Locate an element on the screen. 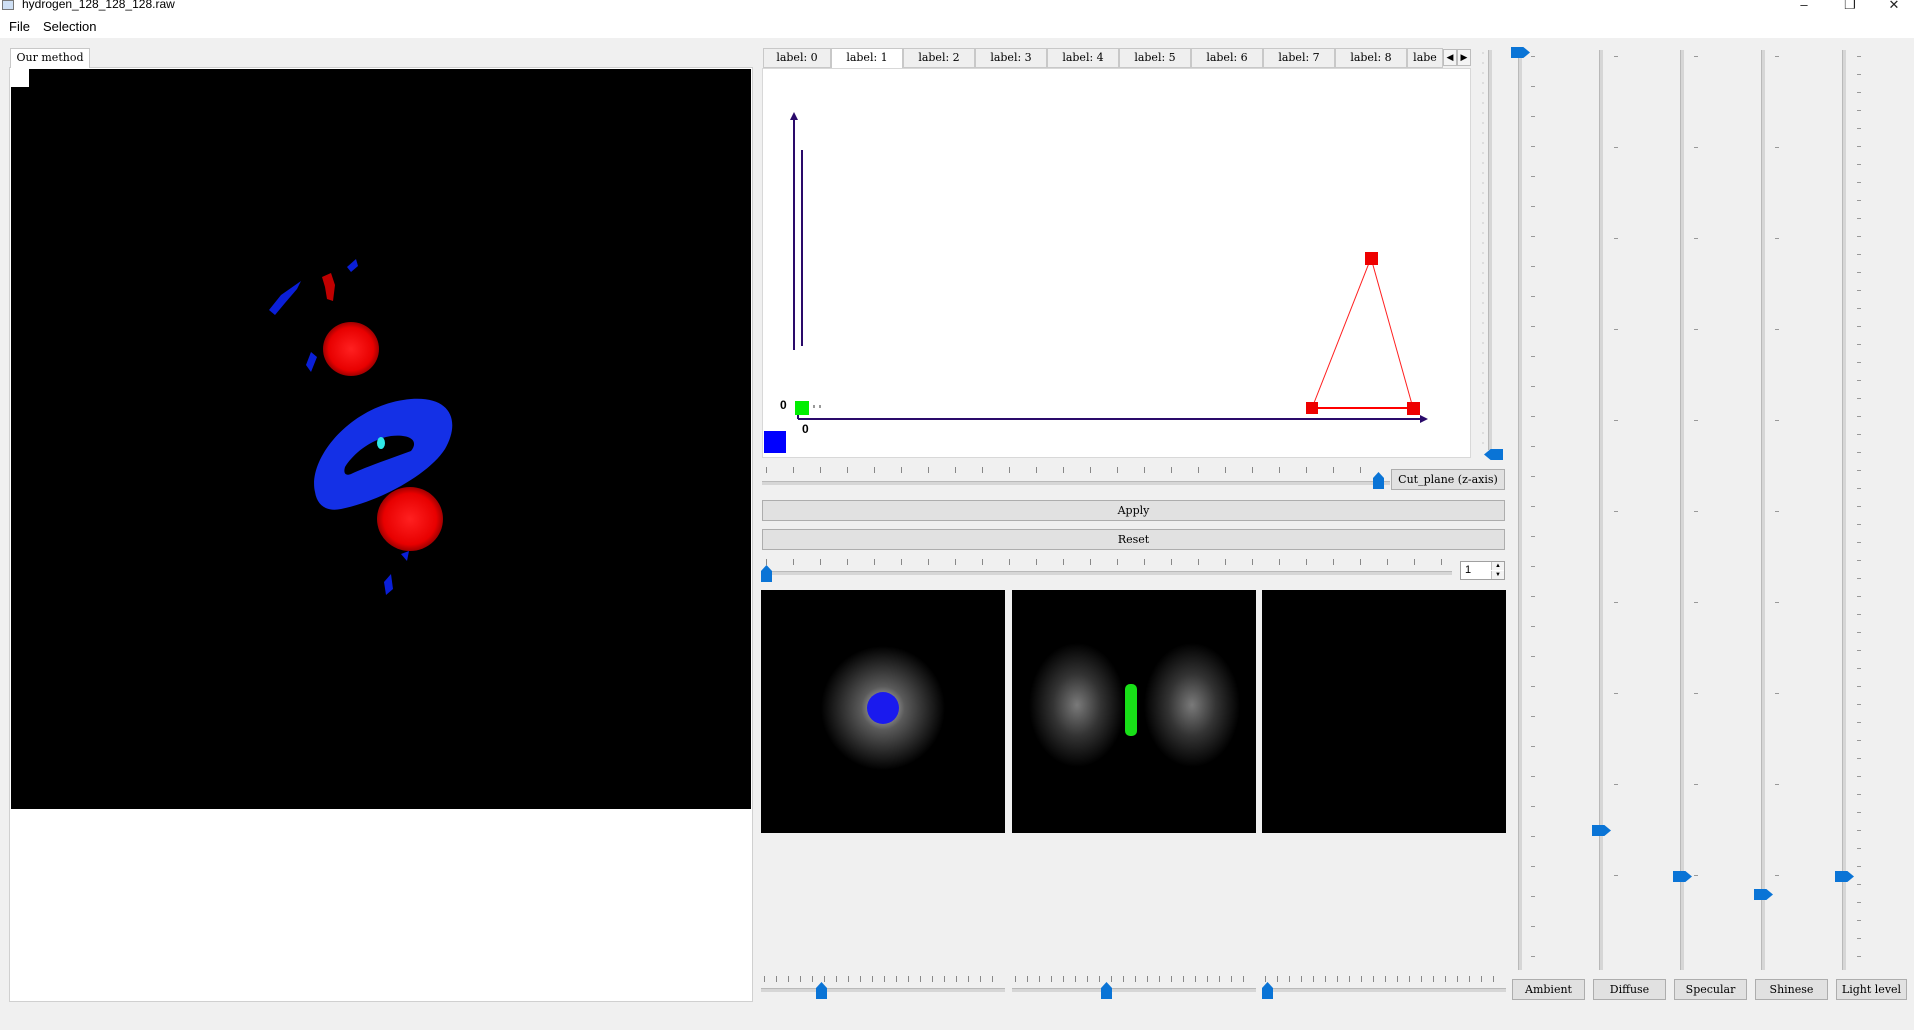 This screenshot has width=1914, height=1030. app-icon is located at coordinates (8, 5).